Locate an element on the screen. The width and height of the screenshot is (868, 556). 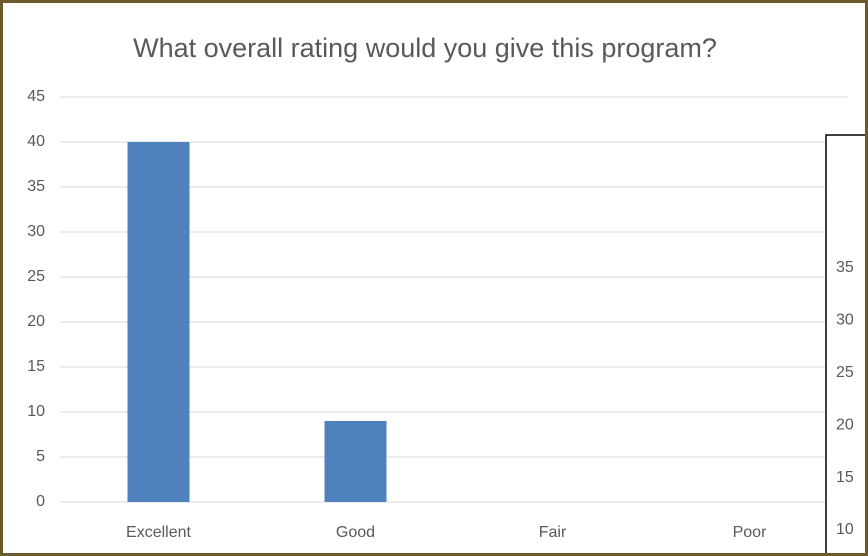
x-tick-label: Excellent is located at coordinates (158, 532).